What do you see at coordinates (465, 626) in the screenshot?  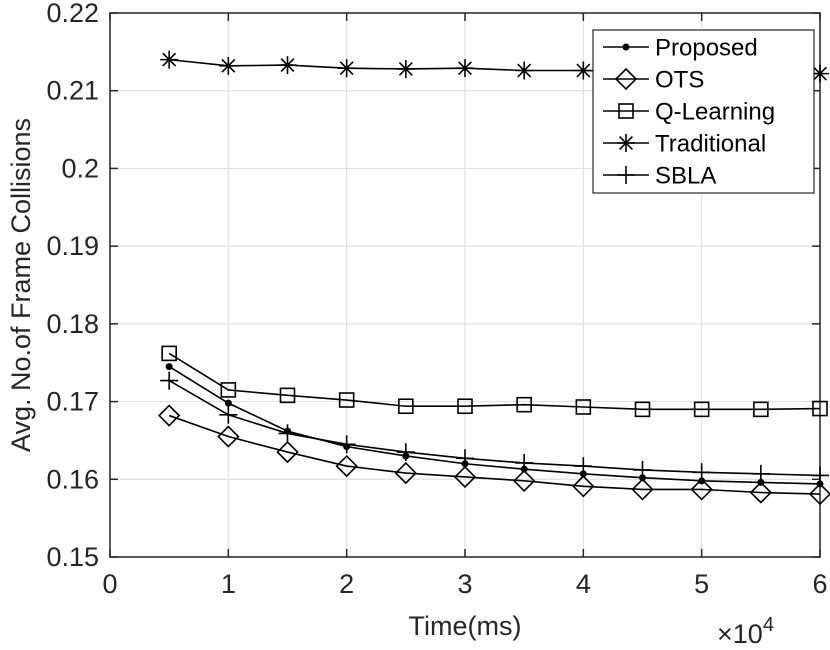 I see `x-axis-label: Time(ms)` at bounding box center [465, 626].